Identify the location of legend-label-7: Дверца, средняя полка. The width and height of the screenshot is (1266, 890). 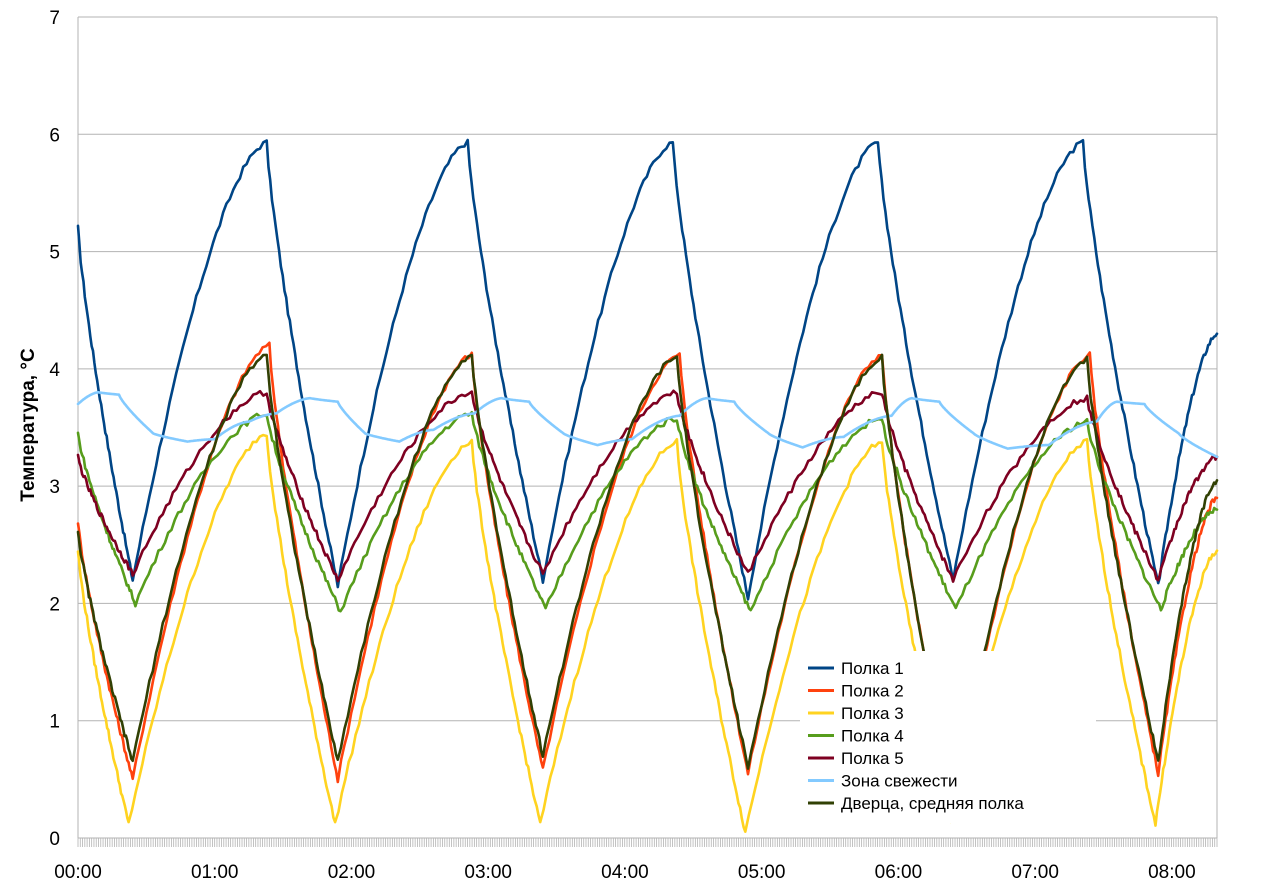
(932, 803).